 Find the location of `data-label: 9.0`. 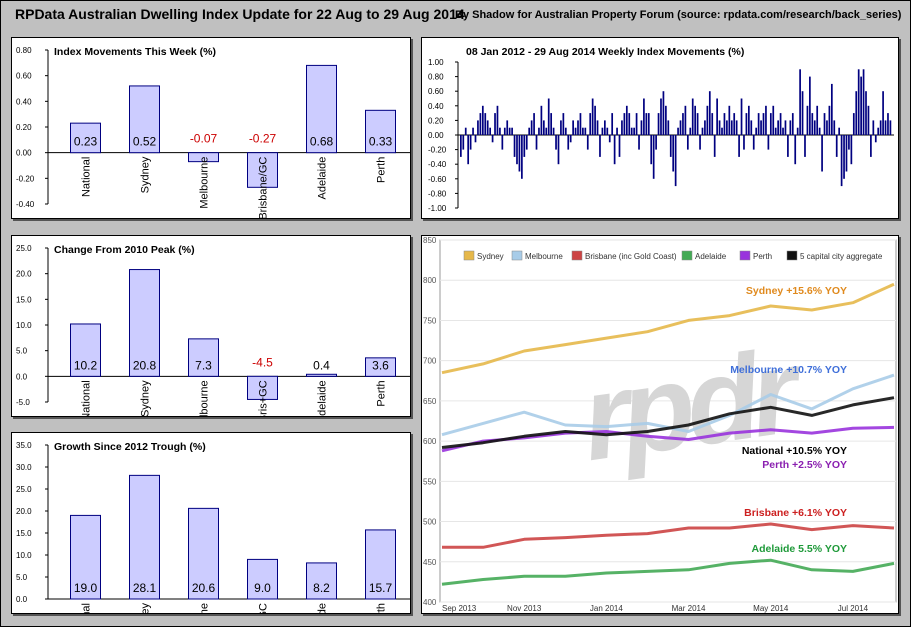

data-label: 9.0 is located at coordinates (262, 588).